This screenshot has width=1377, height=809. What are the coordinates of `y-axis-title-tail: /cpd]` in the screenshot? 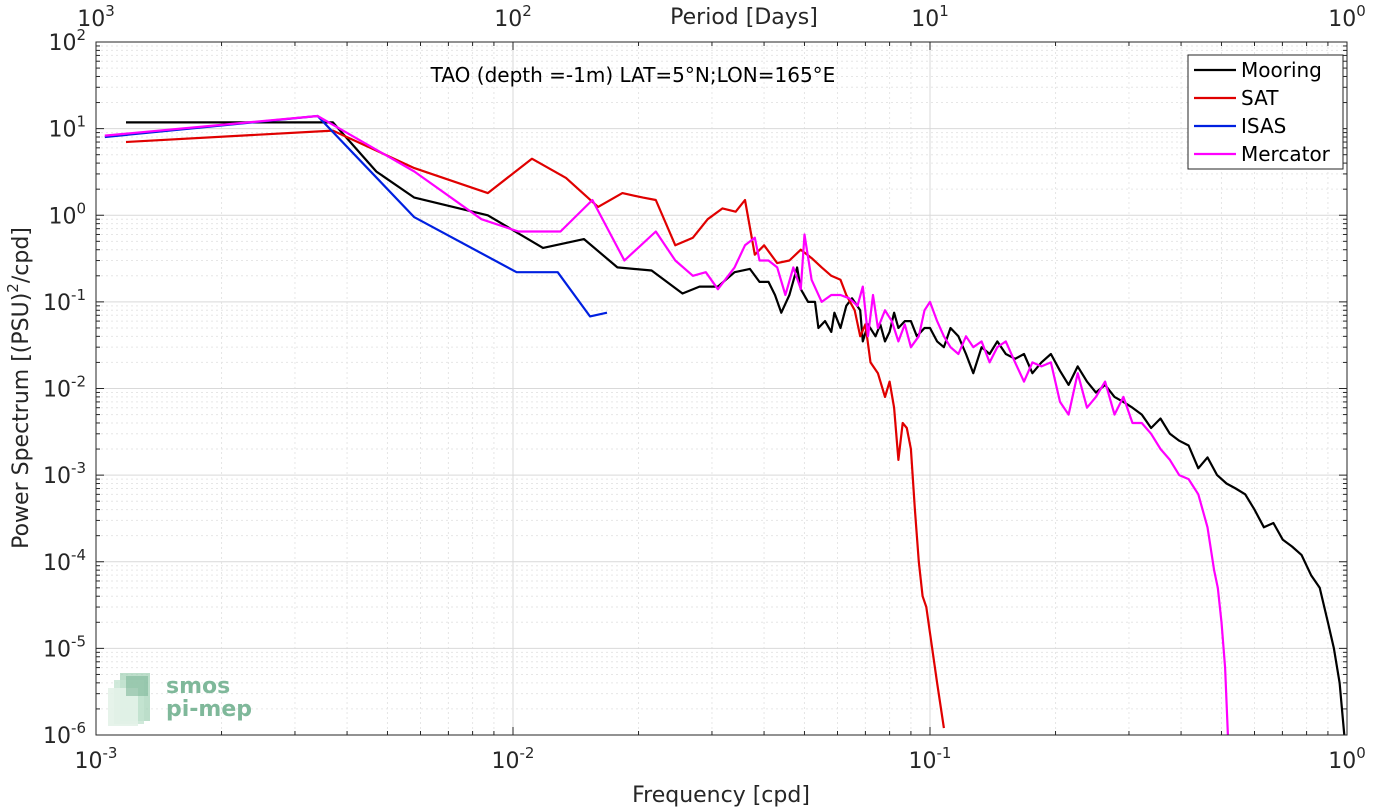 It's located at (21, 255).